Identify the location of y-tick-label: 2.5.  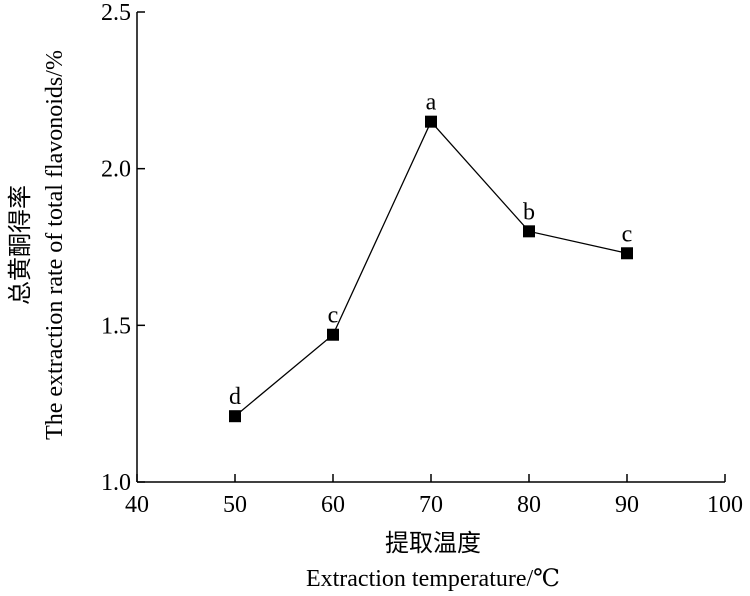
(116, 13).